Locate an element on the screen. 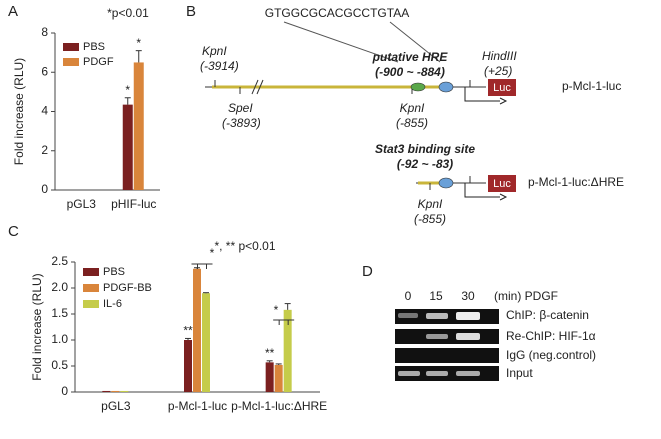  y-tick-label: 1.0 is located at coordinates (59, 339).